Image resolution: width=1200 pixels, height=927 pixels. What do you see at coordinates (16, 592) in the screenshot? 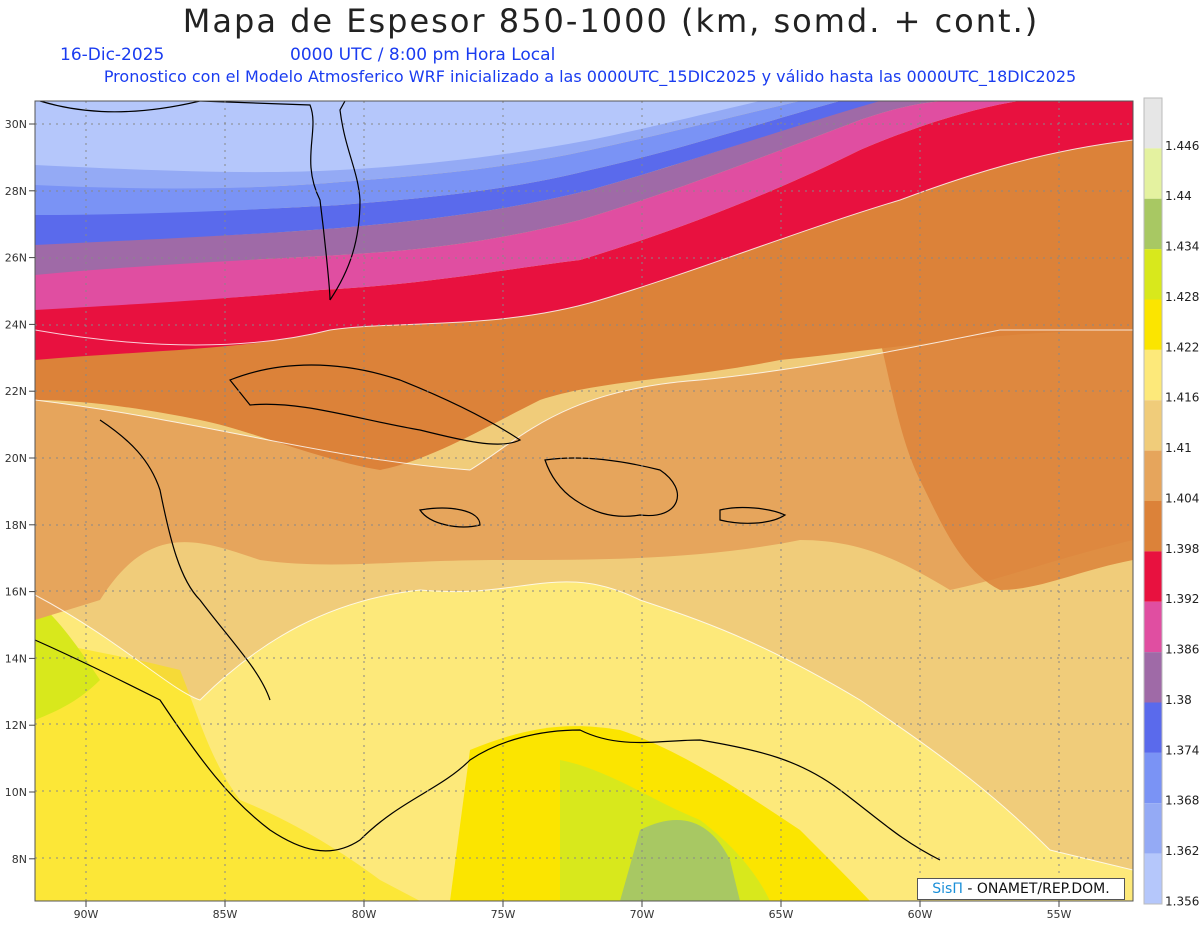
I see `lat-label: 16N` at bounding box center [16, 592].